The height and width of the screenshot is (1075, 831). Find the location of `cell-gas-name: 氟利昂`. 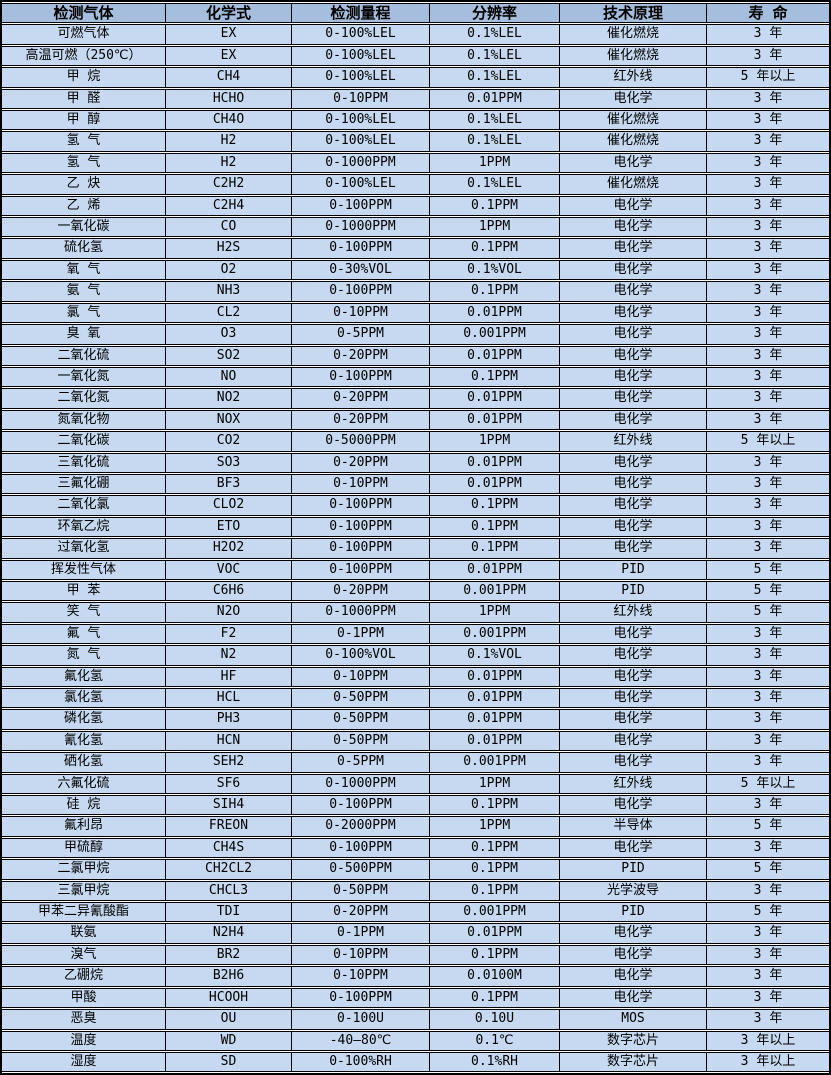

cell-gas-name: 氟利昂 is located at coordinates (84, 826).